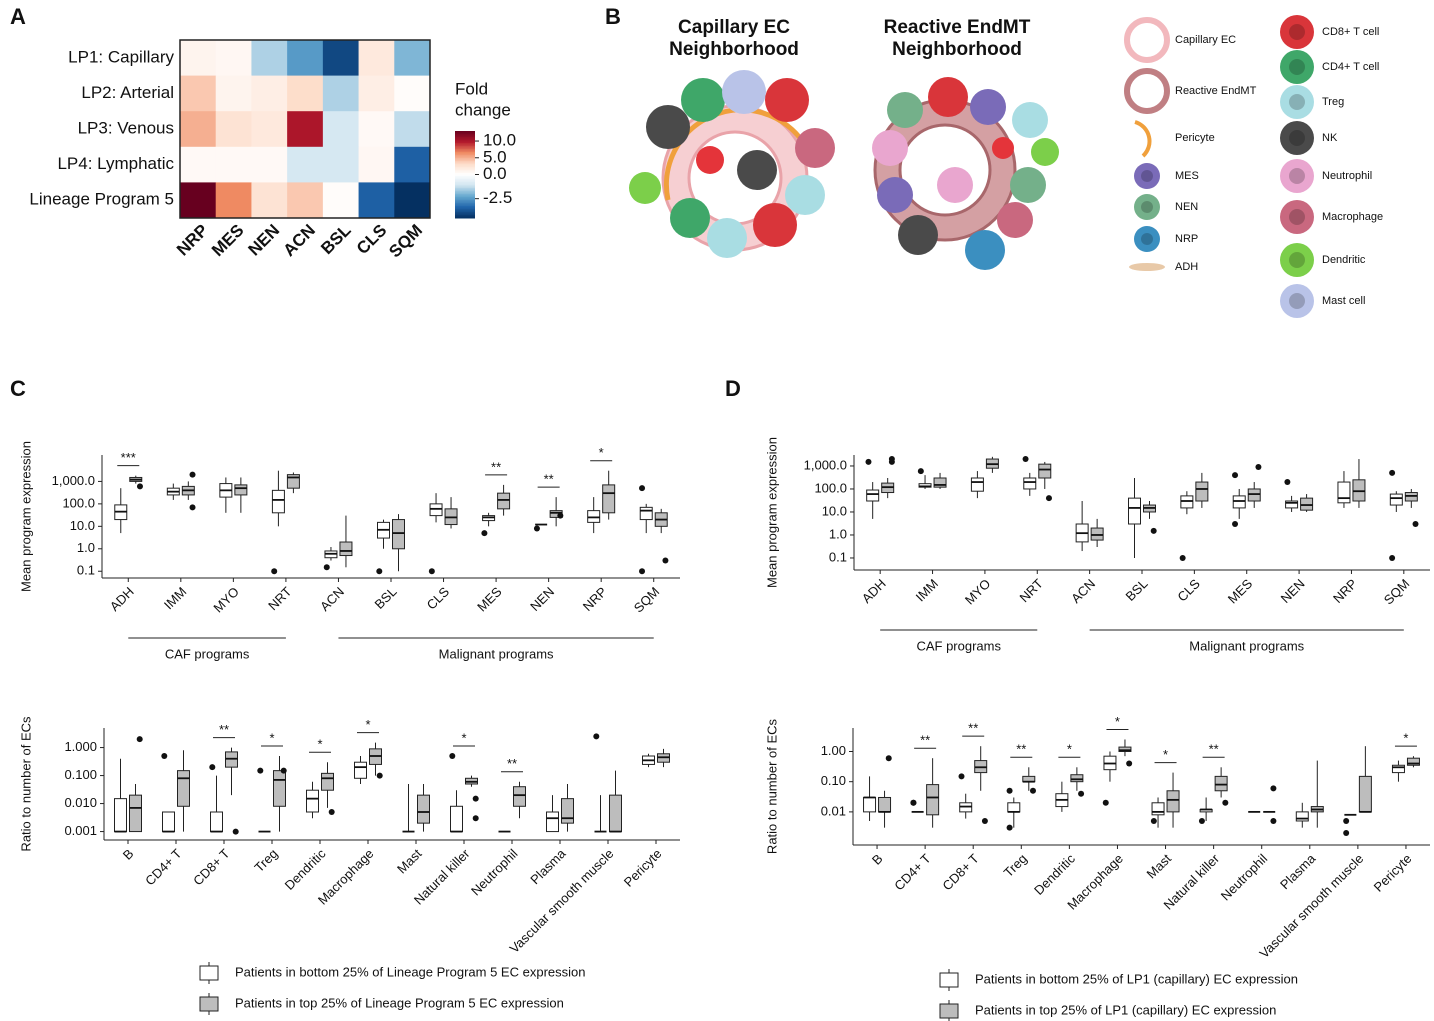 The image size is (1434, 1021). Describe the element at coordinates (877, 859) in the screenshot. I see `x-tick-label: B` at that location.